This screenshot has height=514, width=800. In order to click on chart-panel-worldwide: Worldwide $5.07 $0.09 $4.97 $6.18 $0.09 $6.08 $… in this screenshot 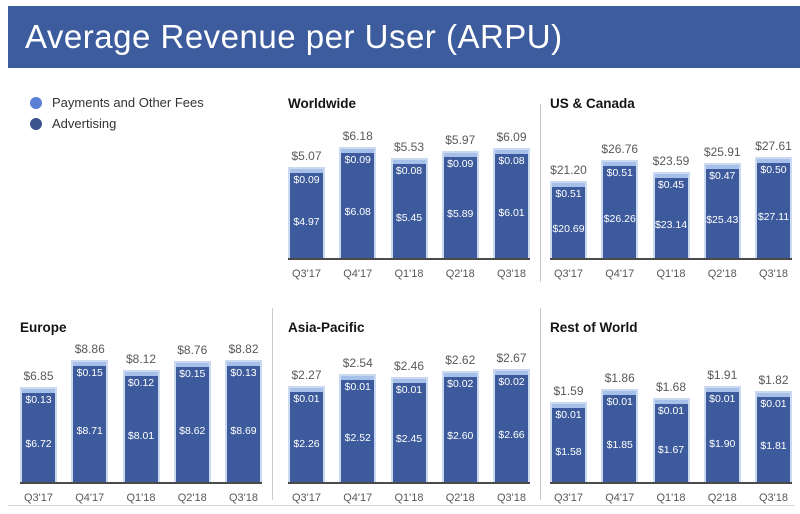, I will do `click(409, 188)`.